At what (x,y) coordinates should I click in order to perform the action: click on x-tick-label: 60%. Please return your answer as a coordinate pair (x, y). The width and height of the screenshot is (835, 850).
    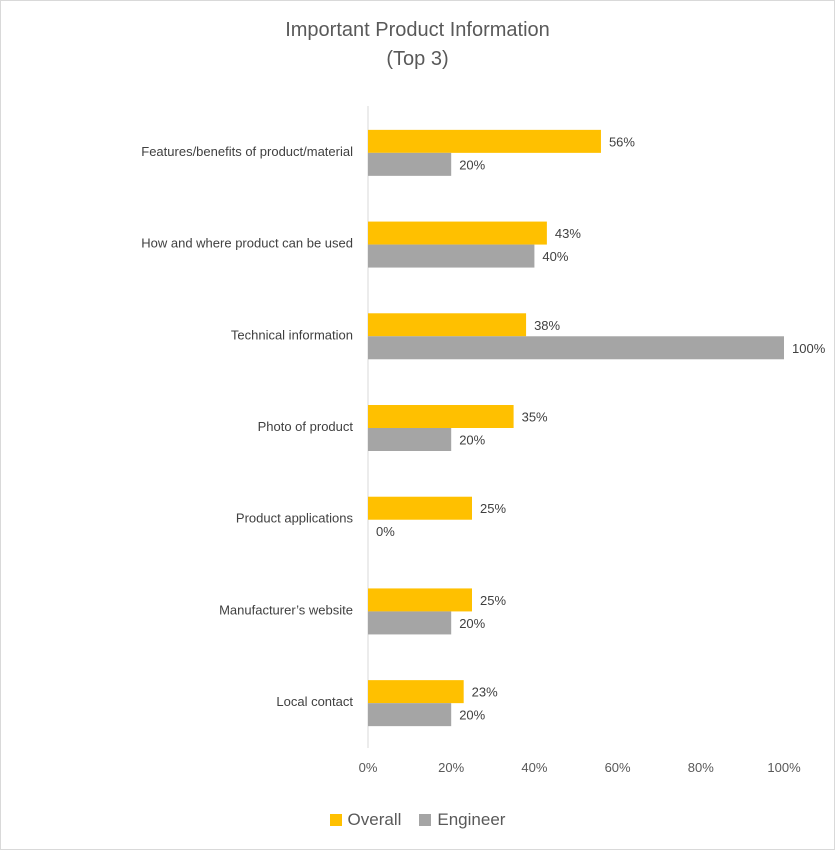
    Looking at the image, I should click on (618, 767).